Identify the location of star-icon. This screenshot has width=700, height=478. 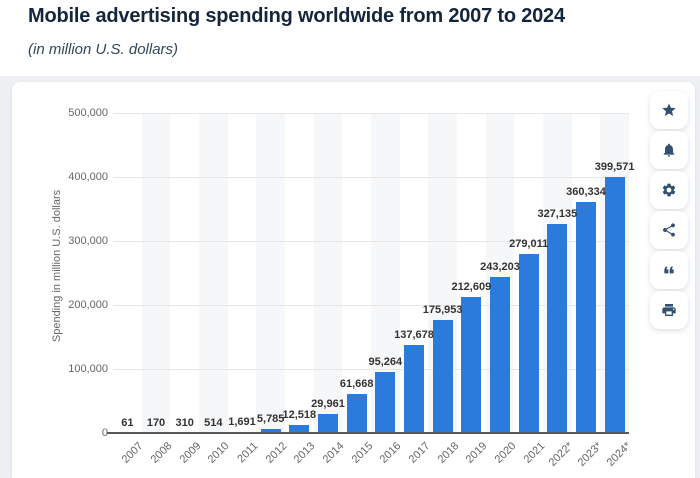
(669, 109).